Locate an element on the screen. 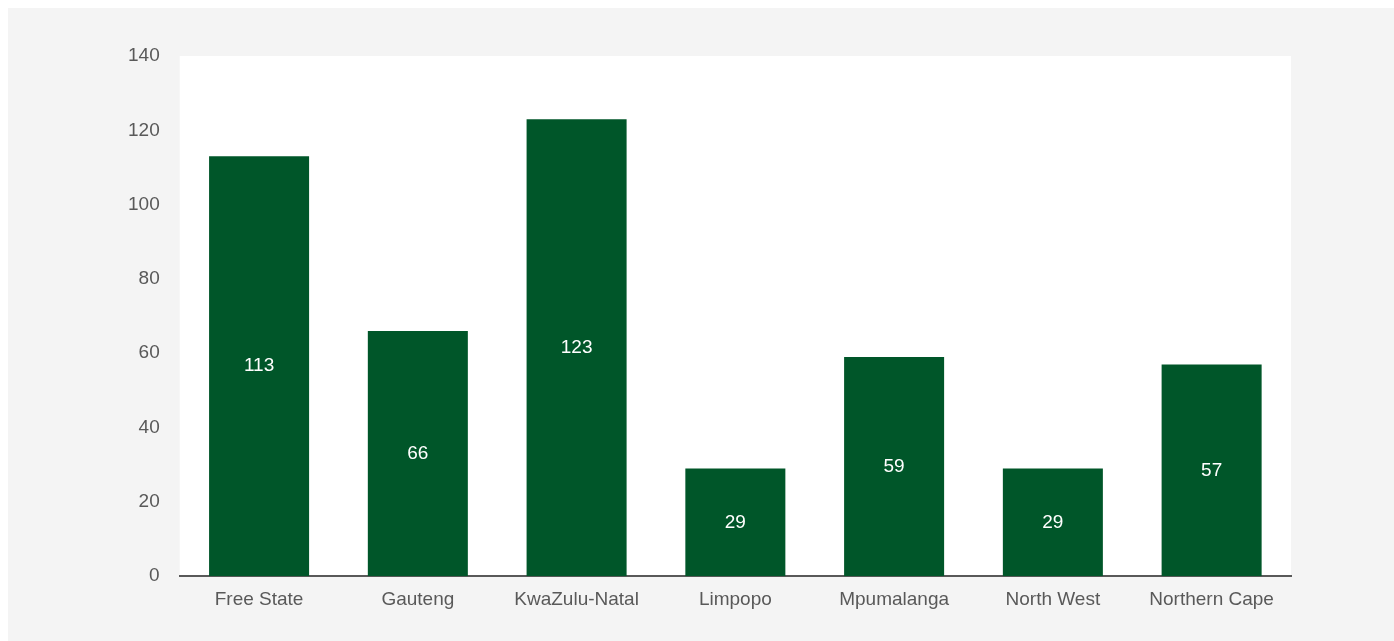 This screenshot has height=641, width=1394. x-tick-label: Limpopo is located at coordinates (735, 598).